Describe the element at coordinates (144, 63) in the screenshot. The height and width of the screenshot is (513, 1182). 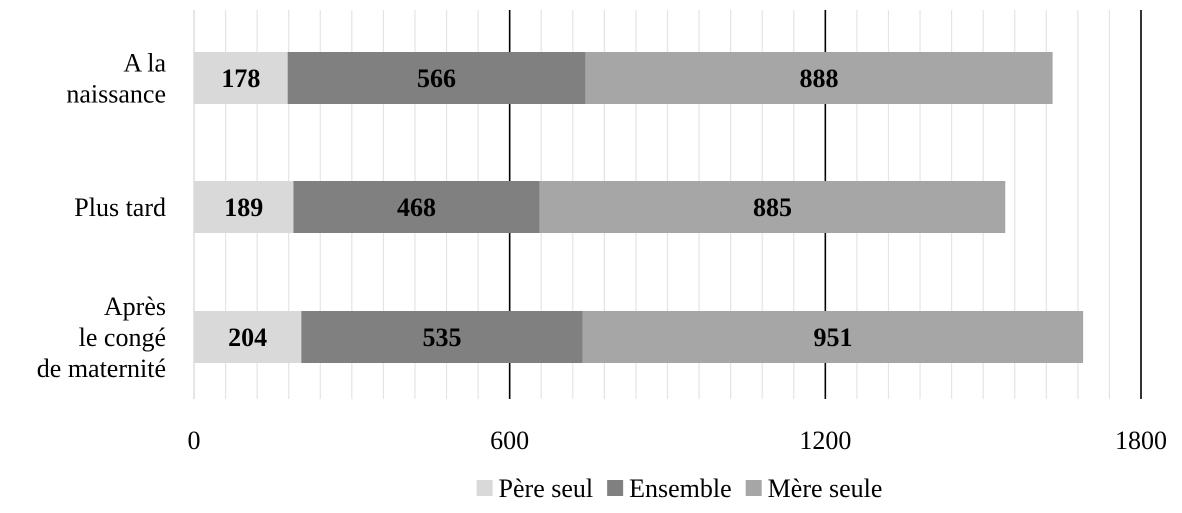
I see `category-label-line: A la` at that location.